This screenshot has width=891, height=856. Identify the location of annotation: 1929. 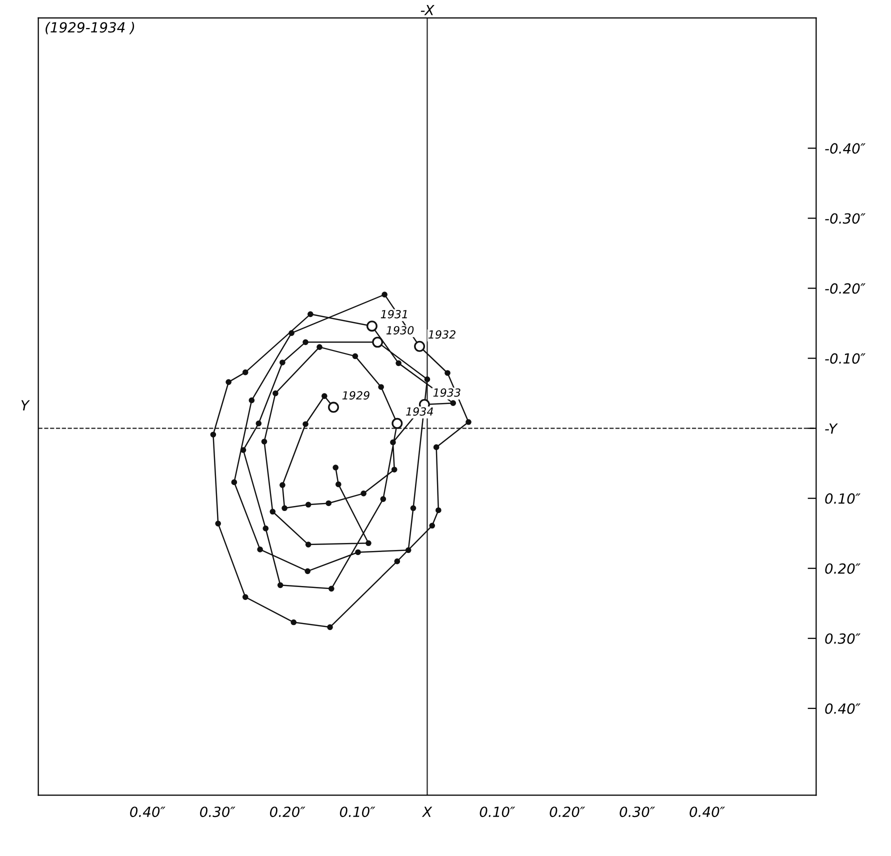
(356, 395).